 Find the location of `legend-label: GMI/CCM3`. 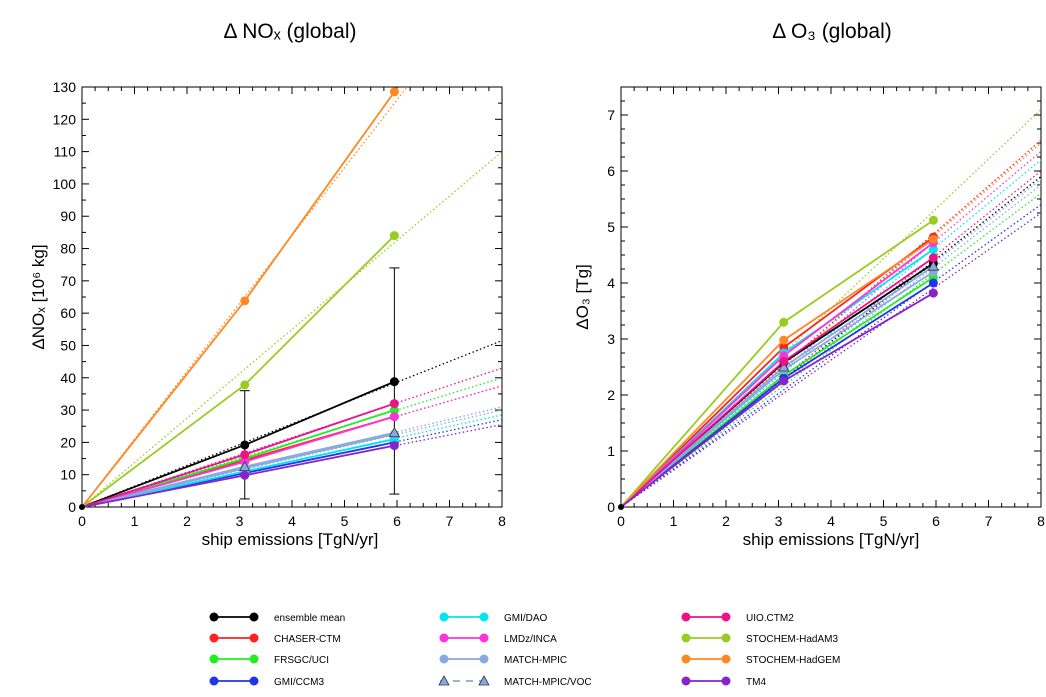

legend-label: GMI/CCM3 is located at coordinates (299, 682).